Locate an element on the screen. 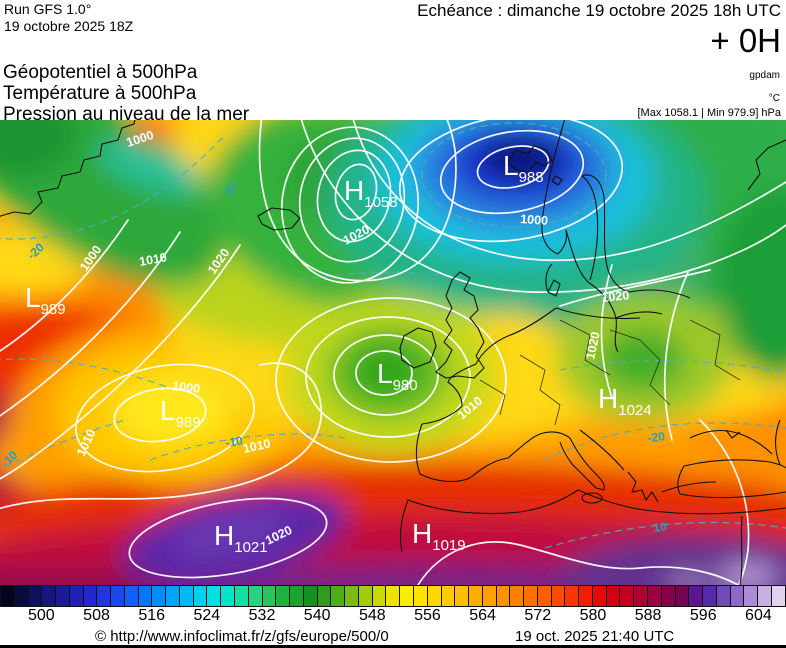 This screenshot has height=648, width=786. colorbar-tick: 564 is located at coordinates (482, 615).